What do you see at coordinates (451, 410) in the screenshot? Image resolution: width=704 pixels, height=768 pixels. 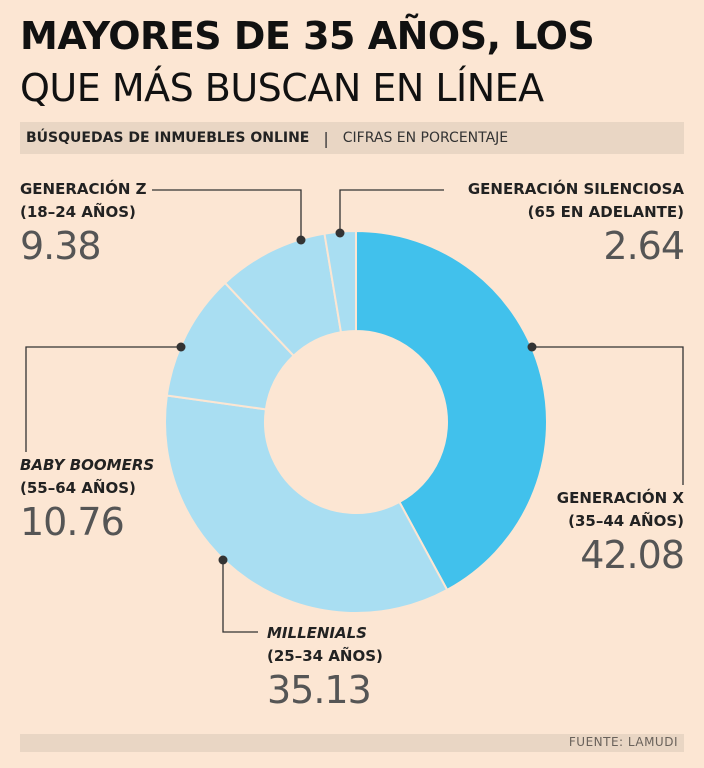 I see `slice-genx` at bounding box center [451, 410].